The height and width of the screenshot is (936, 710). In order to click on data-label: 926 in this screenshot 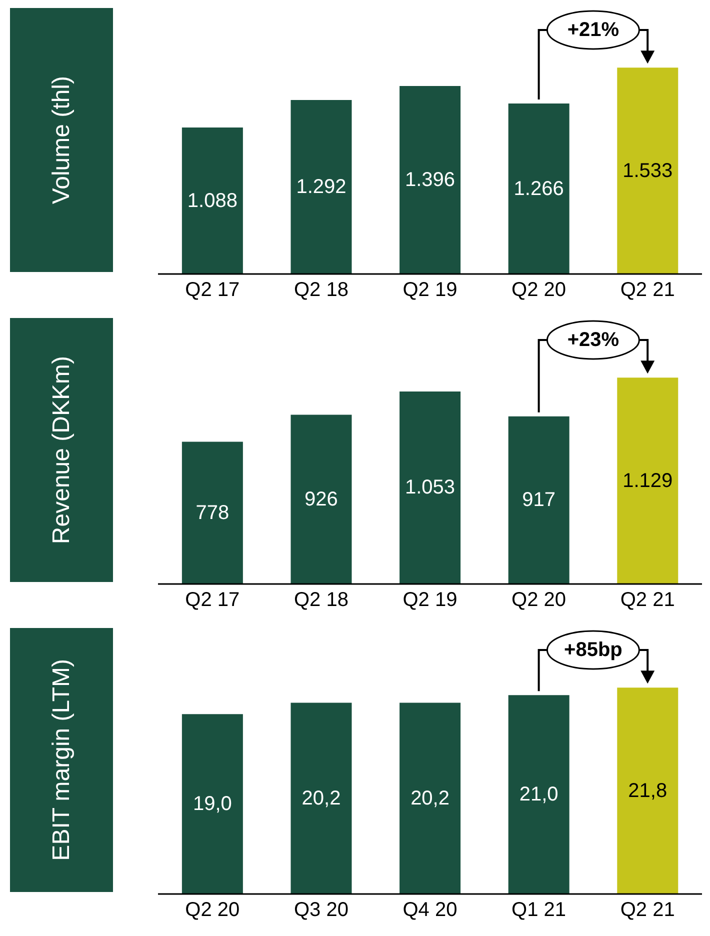, I will do `click(321, 499)`.